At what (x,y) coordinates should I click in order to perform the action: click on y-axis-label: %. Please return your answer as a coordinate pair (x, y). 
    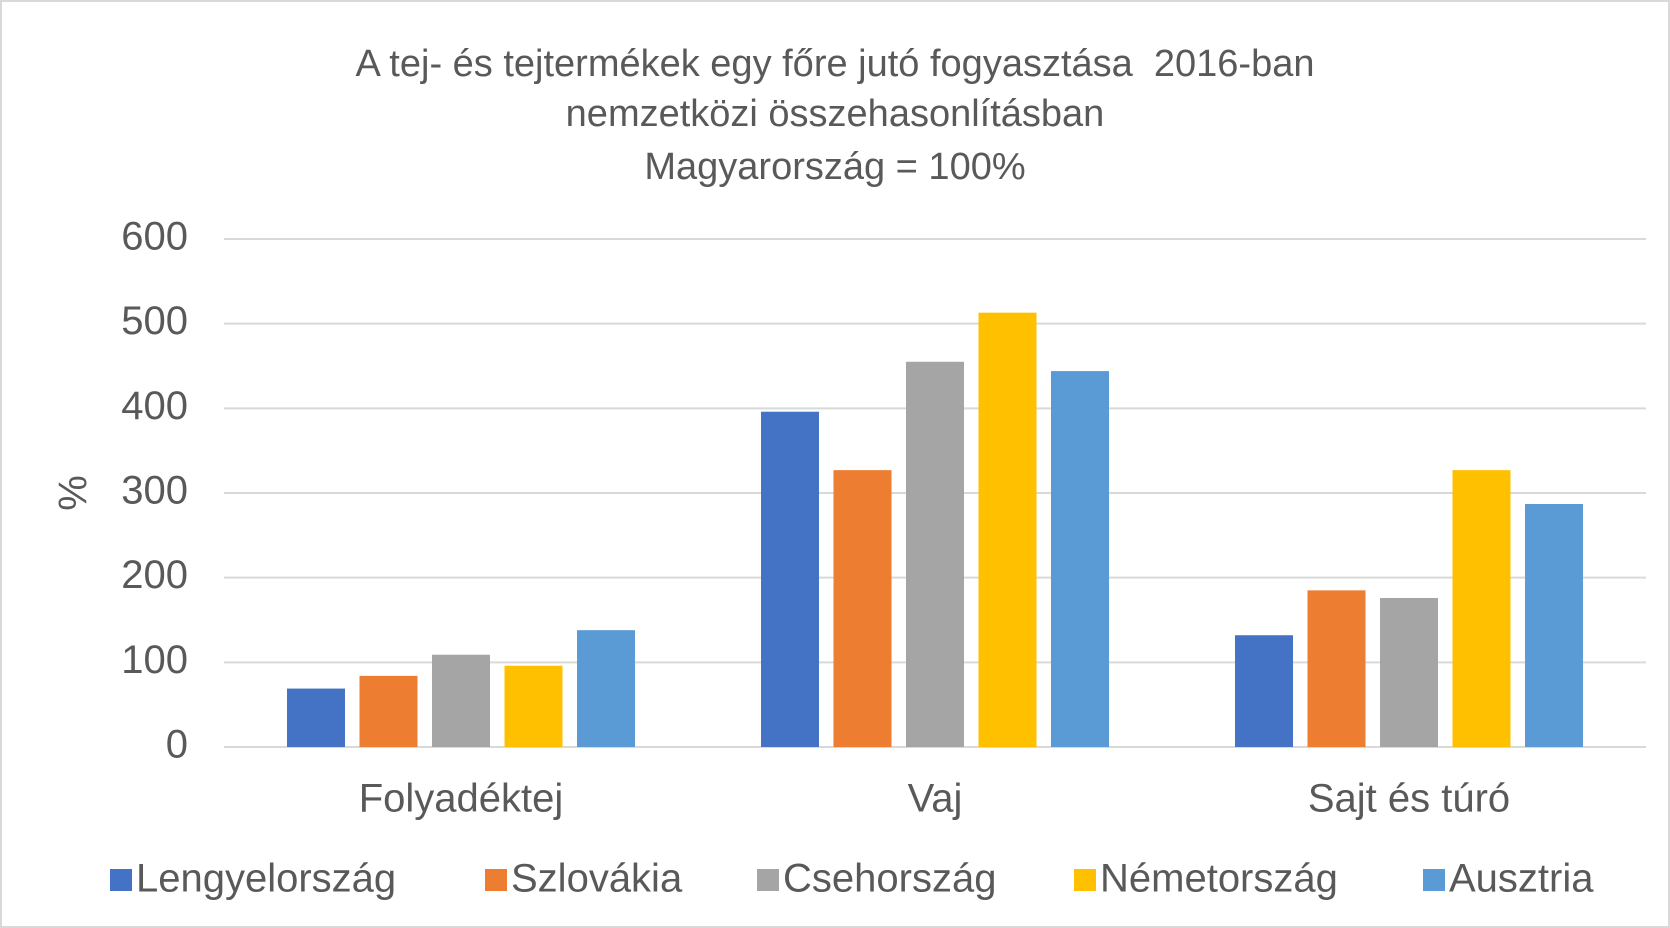
    Looking at the image, I should click on (74, 493).